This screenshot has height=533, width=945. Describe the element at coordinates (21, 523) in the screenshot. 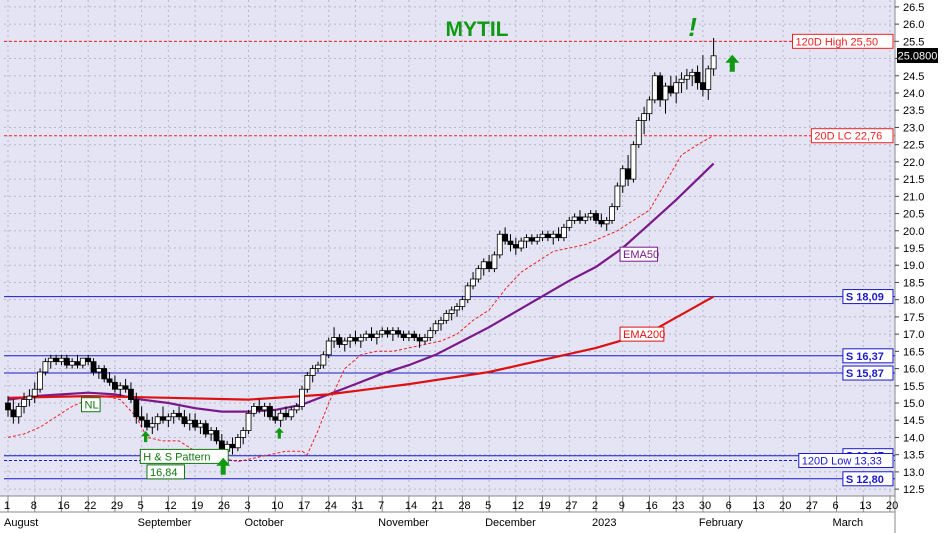

I see `x-month-label: August` at that location.